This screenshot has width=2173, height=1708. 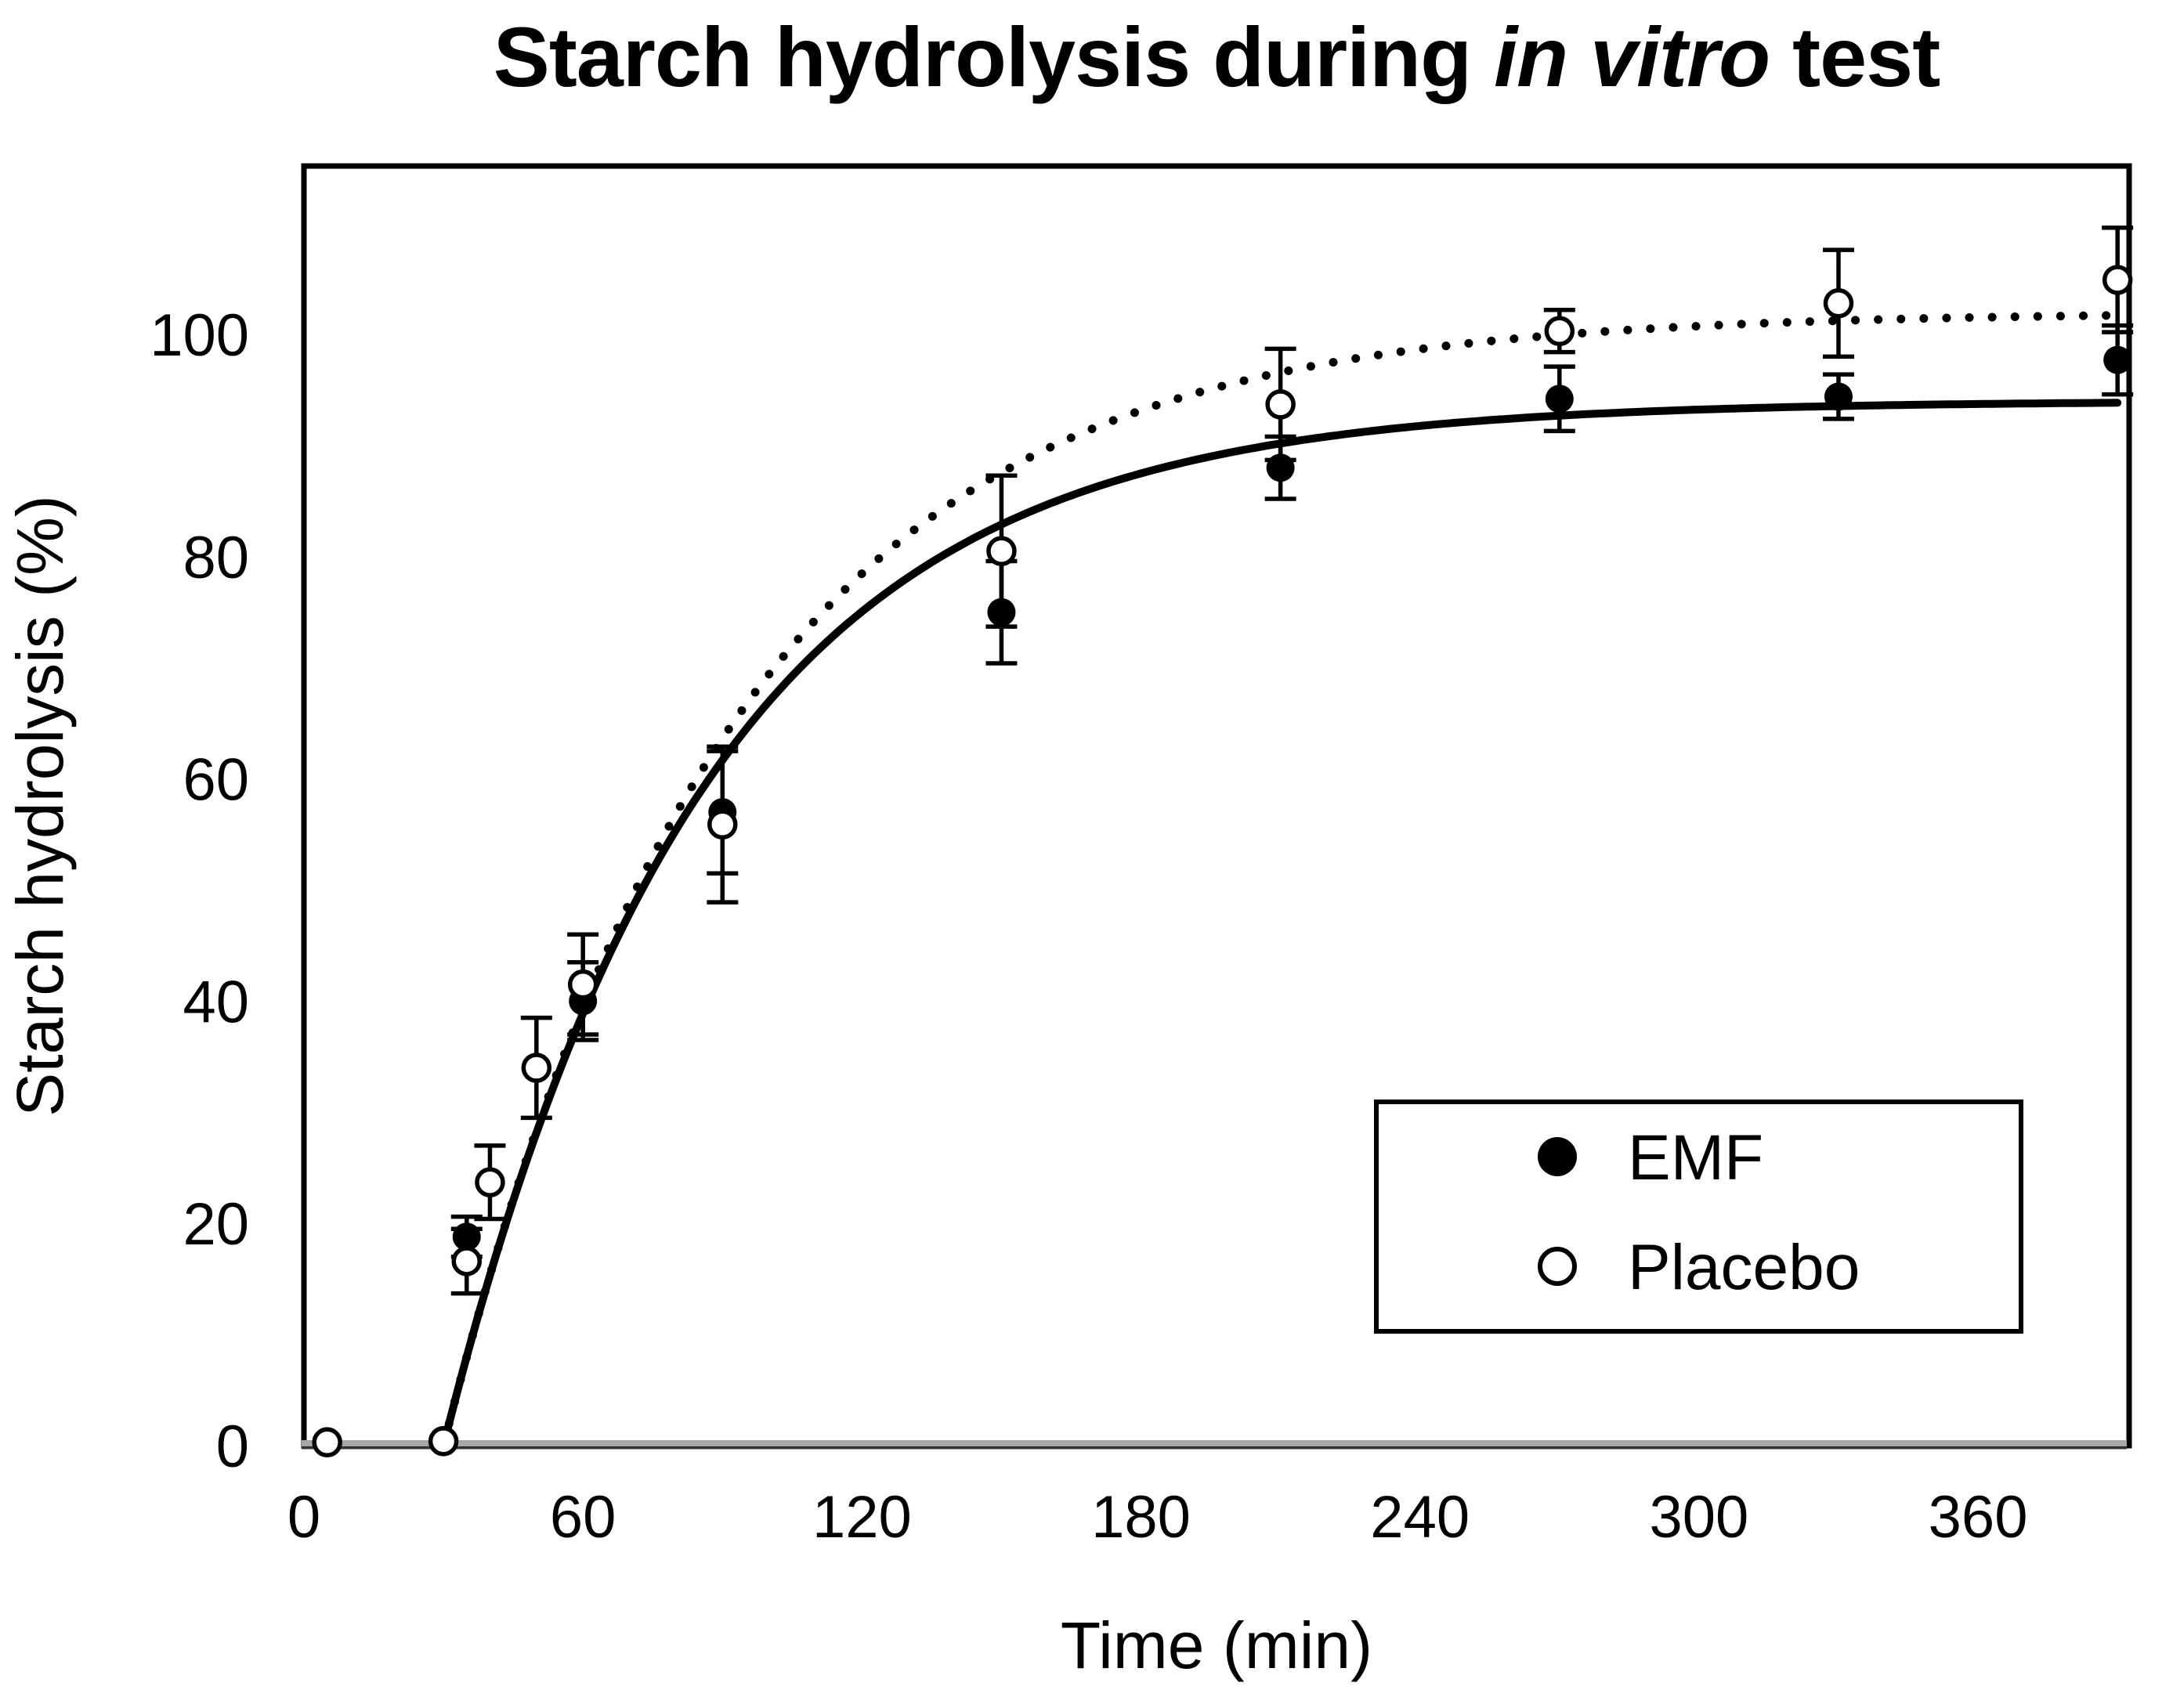 What do you see at coordinates (199, 891) in the screenshot?
I see `y-tick-labels-group: 0 20 40 60 80 100` at bounding box center [199, 891].